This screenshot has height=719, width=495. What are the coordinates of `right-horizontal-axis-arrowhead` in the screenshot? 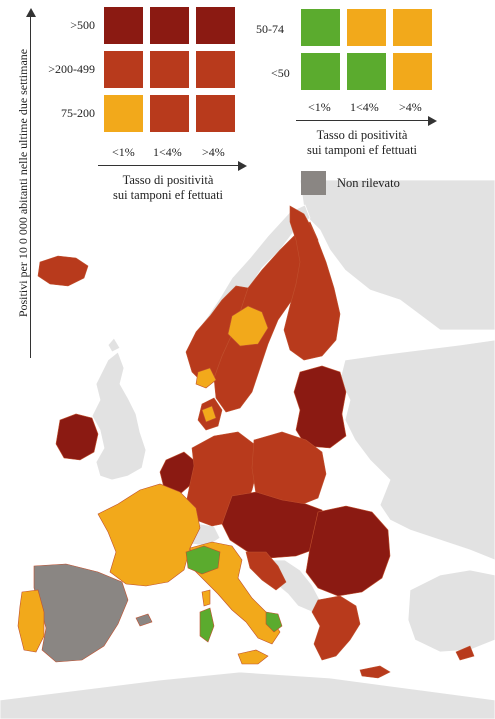 It's located at (432, 121).